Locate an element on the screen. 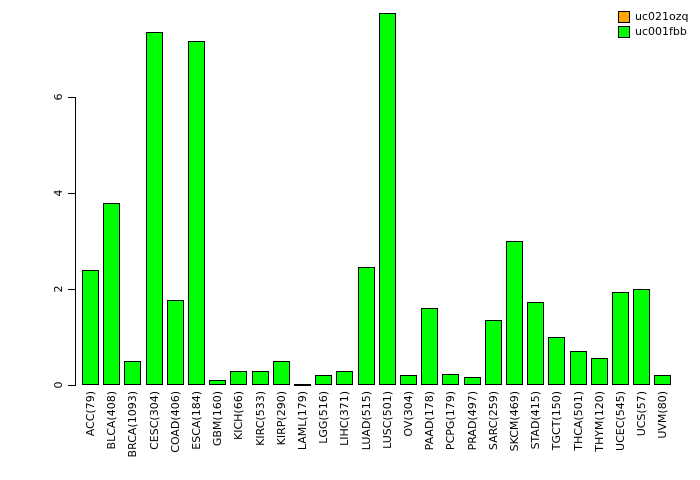 The image size is (700, 480). x-axis-label-thca: THCA(501) is located at coordinates (578, 421).